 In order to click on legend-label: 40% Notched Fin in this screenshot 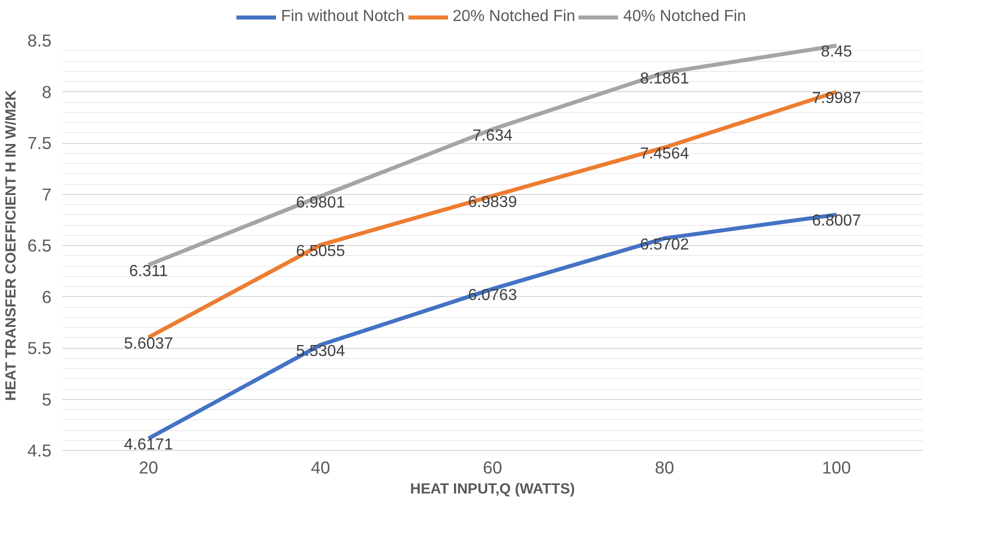, I will do `click(684, 17)`.